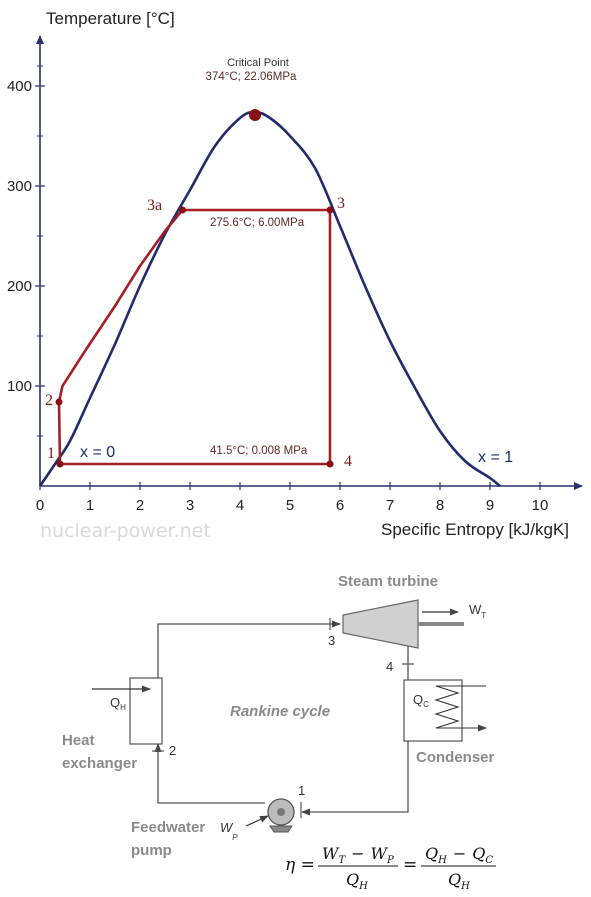 The width and height of the screenshot is (591, 897). Describe the element at coordinates (190, 505) in the screenshot. I see `x-tick-label: 3` at that location.